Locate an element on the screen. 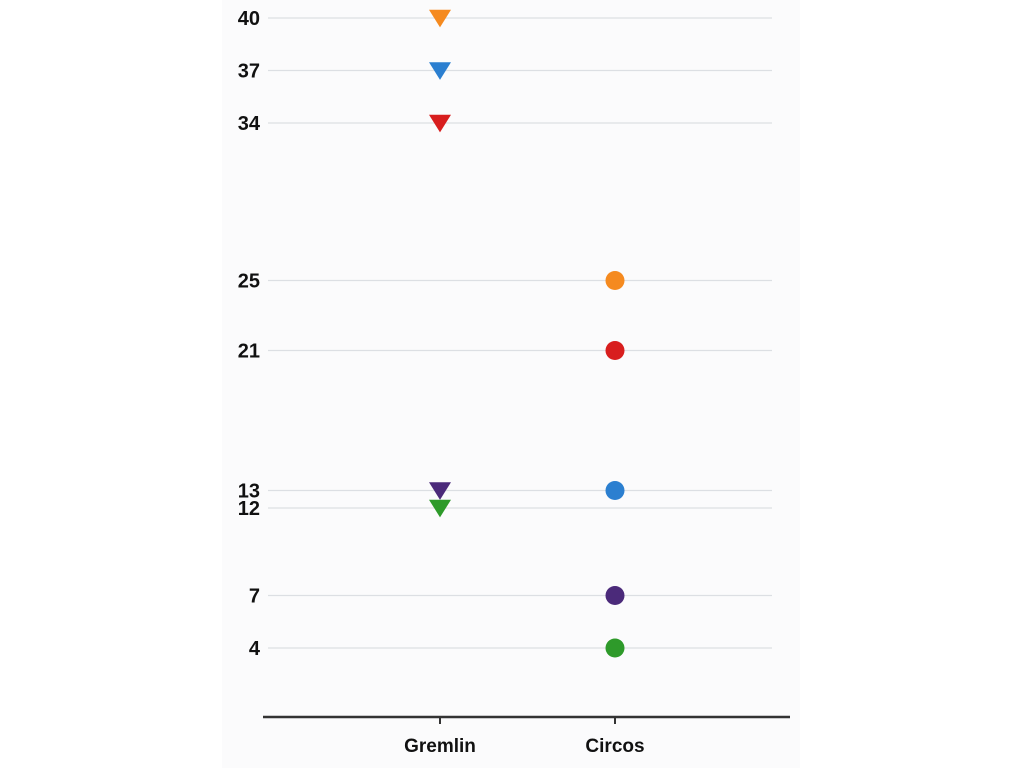 The width and height of the screenshot is (1024, 773). y-tick-label: 34 is located at coordinates (249, 124).